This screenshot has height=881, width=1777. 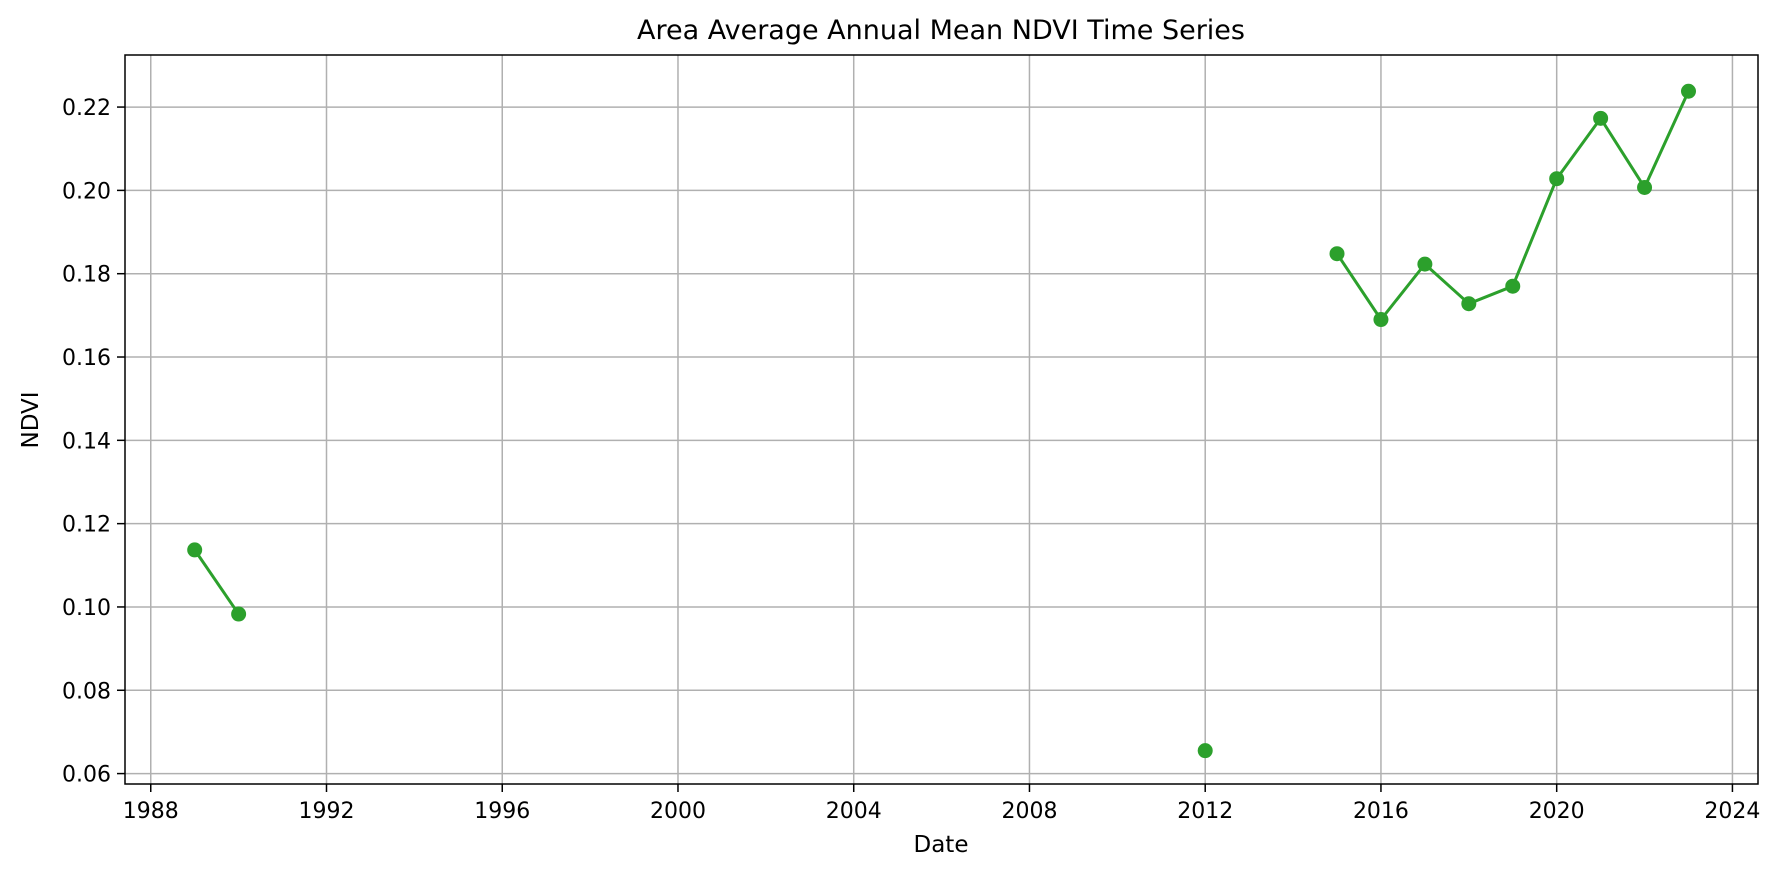 I want to click on x-tick-label: 1992, so click(x=327, y=811).